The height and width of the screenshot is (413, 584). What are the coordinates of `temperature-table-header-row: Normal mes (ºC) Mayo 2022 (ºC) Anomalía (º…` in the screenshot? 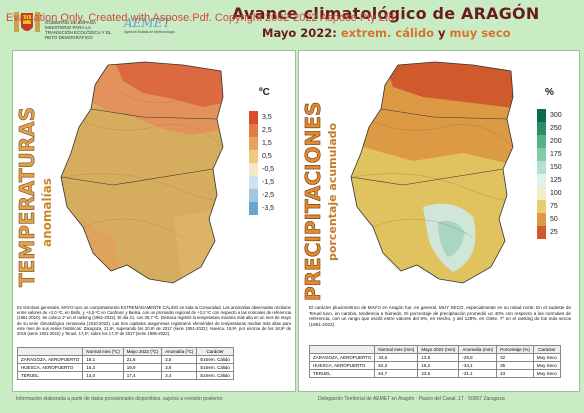 It's located at (125, 351).